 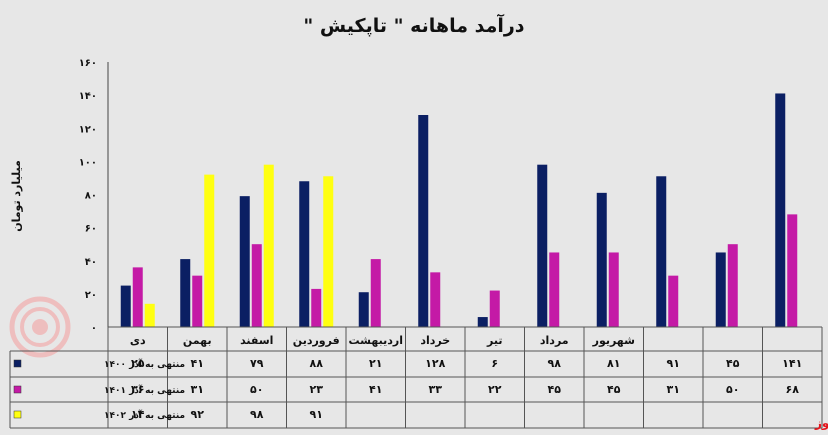 I want to click on data-label: ۳۳, so click(x=436, y=389).